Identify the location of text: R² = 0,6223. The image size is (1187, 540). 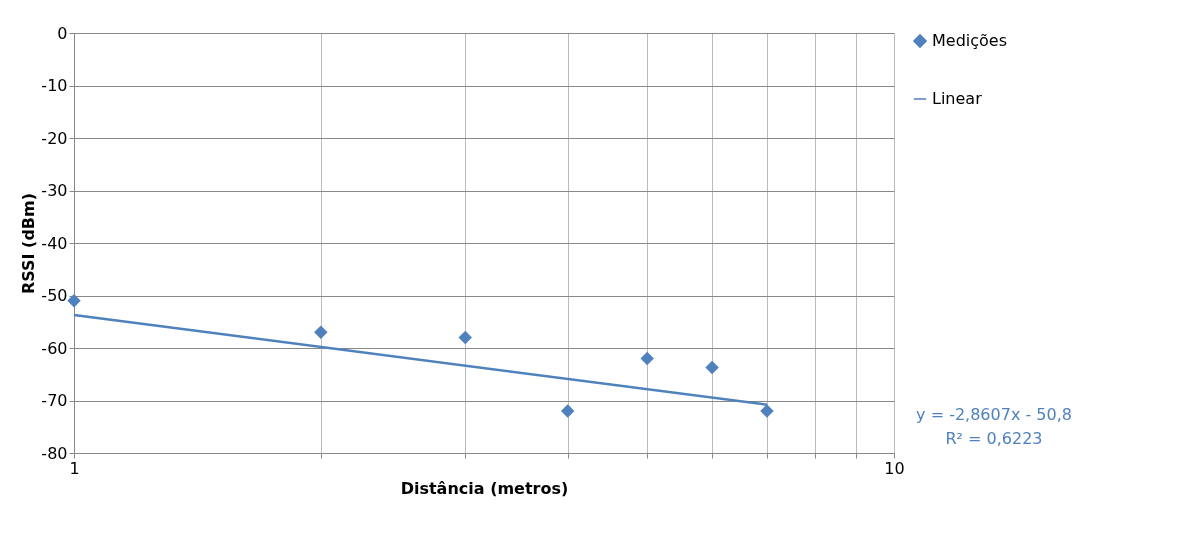
(994, 439).